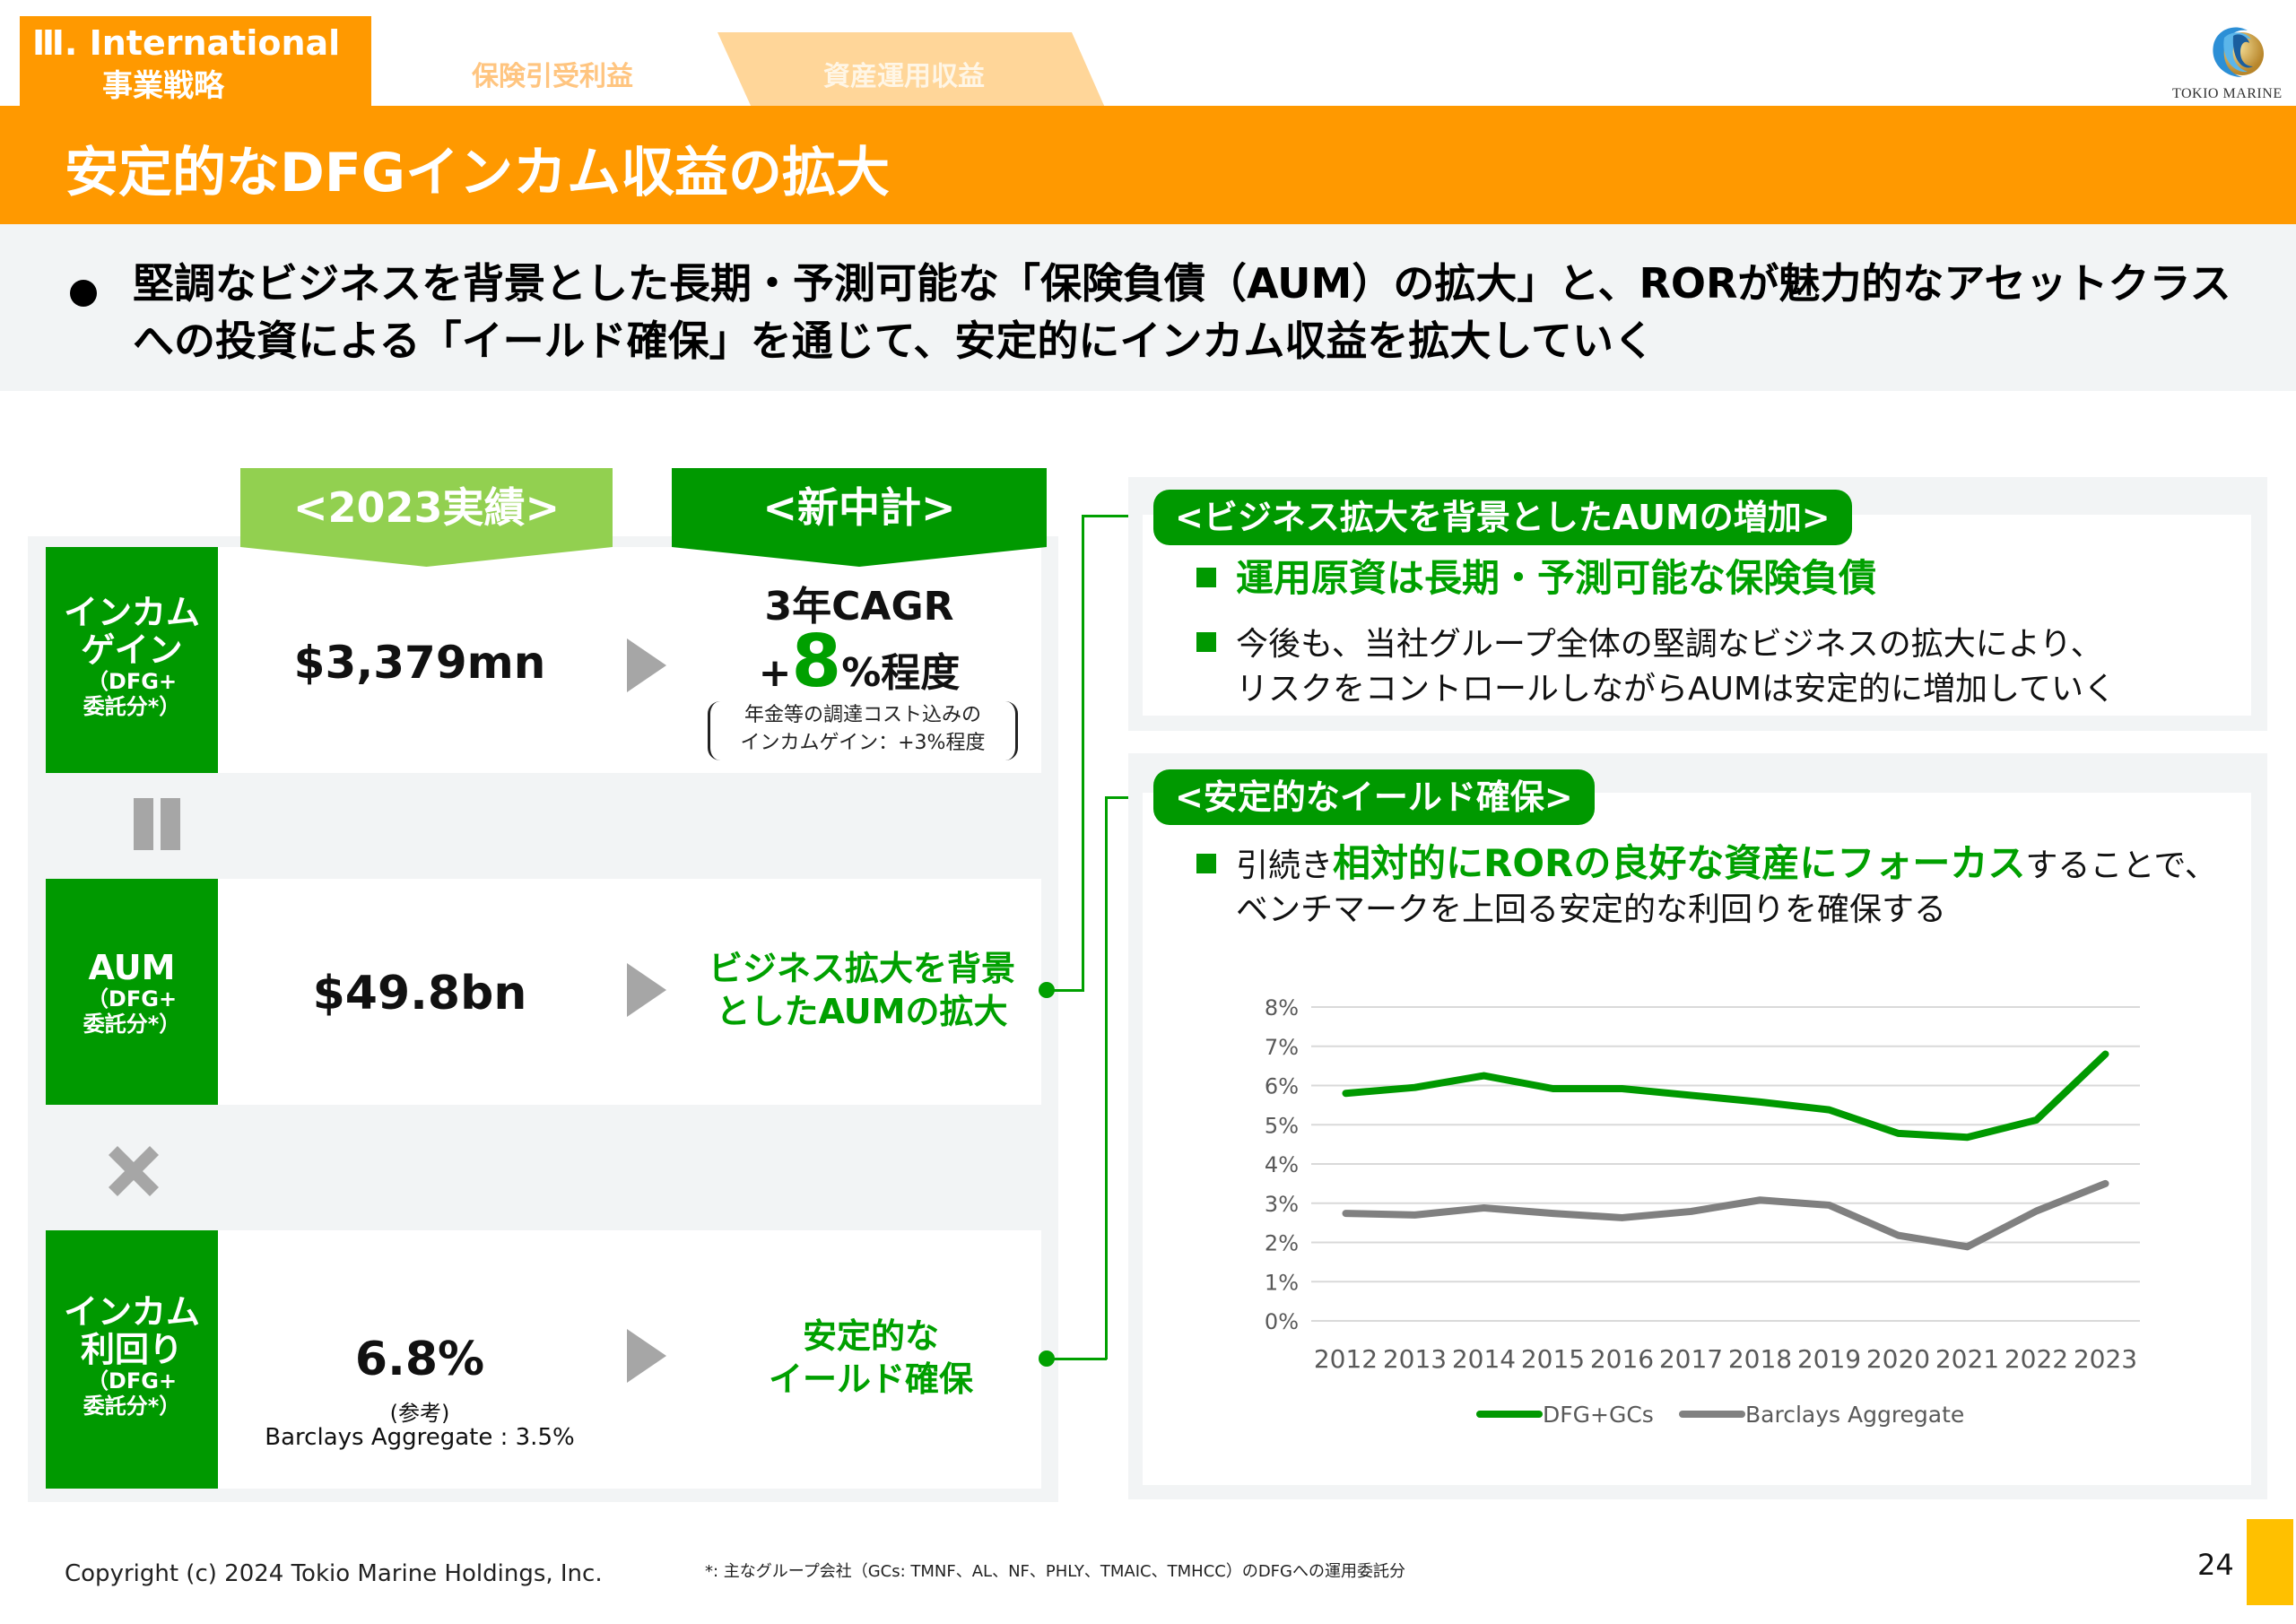 This screenshot has height=1624, width=2296. What do you see at coordinates (870, 1336) in the screenshot?
I see `yield-plan-line1: 安定的な` at bounding box center [870, 1336].